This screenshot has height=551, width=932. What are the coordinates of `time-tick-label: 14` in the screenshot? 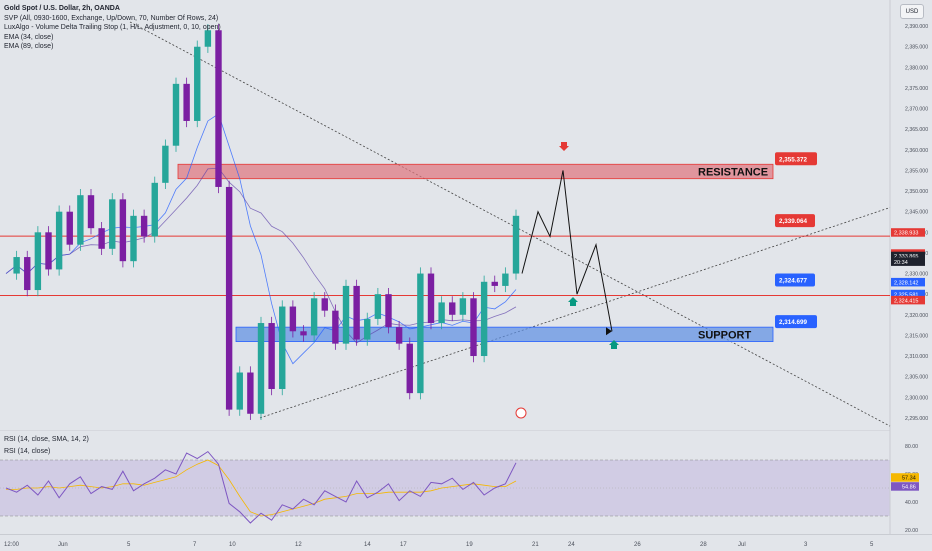 It's located at (367, 545).